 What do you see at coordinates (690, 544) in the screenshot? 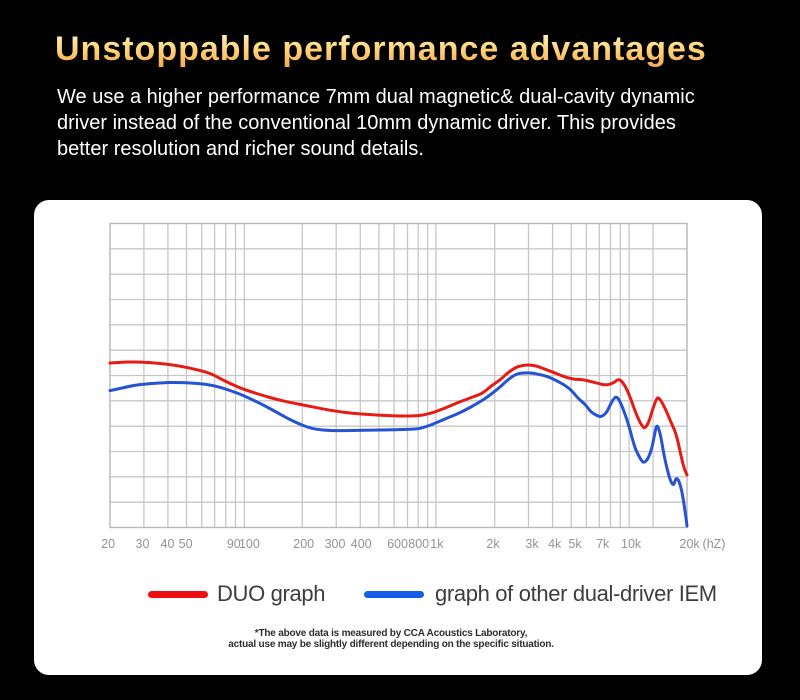
I see `svg-text: 20k` at bounding box center [690, 544].